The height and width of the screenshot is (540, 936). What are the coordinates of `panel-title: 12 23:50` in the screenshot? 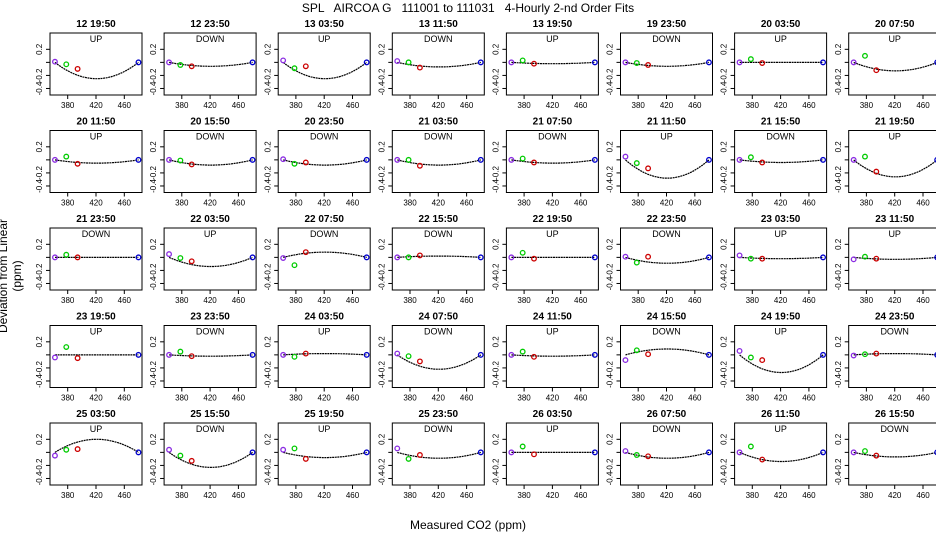 It's located at (210, 24).